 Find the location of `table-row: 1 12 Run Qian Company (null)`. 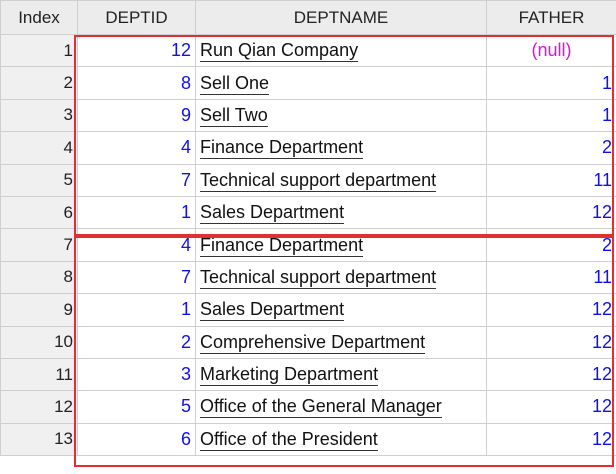

table-row: 1 12 Run Qian Company (null) is located at coordinates (308, 50).